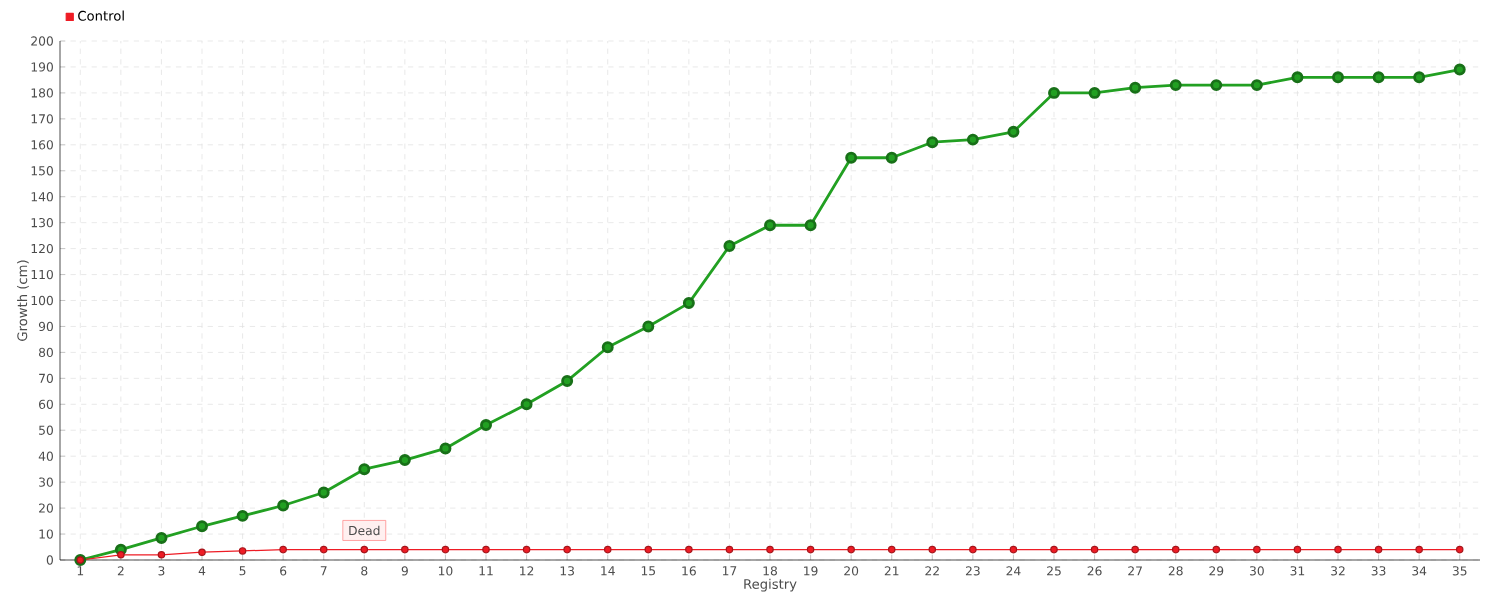 The height and width of the screenshot is (600, 1500). Describe the element at coordinates (1378, 571) in the screenshot. I see `x-tick-label: 33` at that location.